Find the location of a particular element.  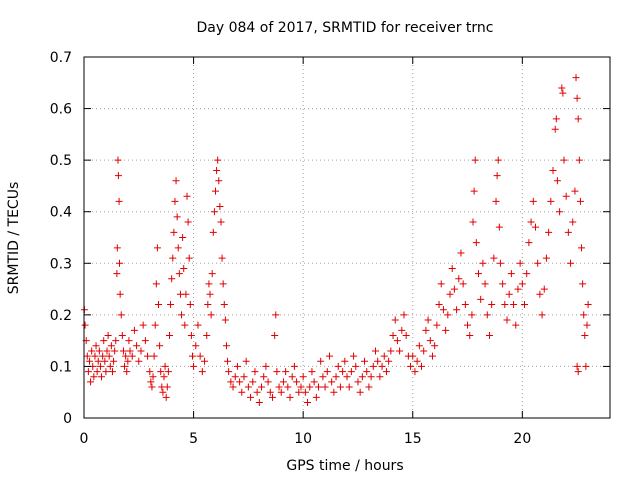

y-tick-label: 0 is located at coordinates (67, 419).